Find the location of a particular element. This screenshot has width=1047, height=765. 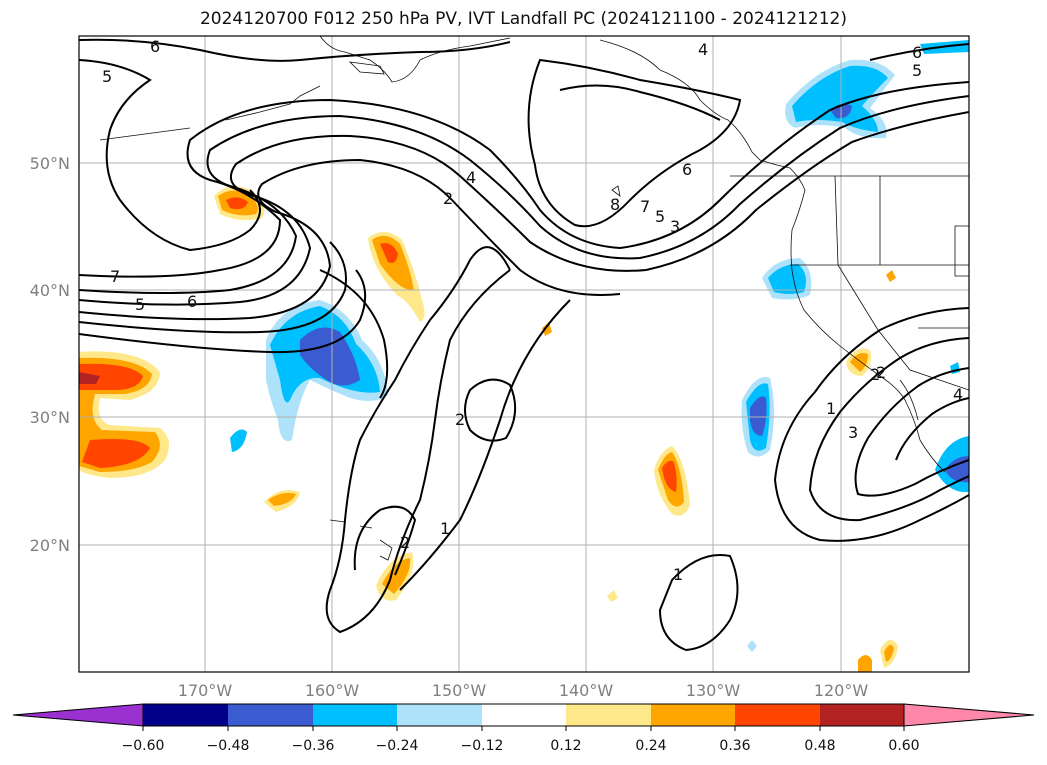

lon-label: 150°W is located at coordinates (459, 690).